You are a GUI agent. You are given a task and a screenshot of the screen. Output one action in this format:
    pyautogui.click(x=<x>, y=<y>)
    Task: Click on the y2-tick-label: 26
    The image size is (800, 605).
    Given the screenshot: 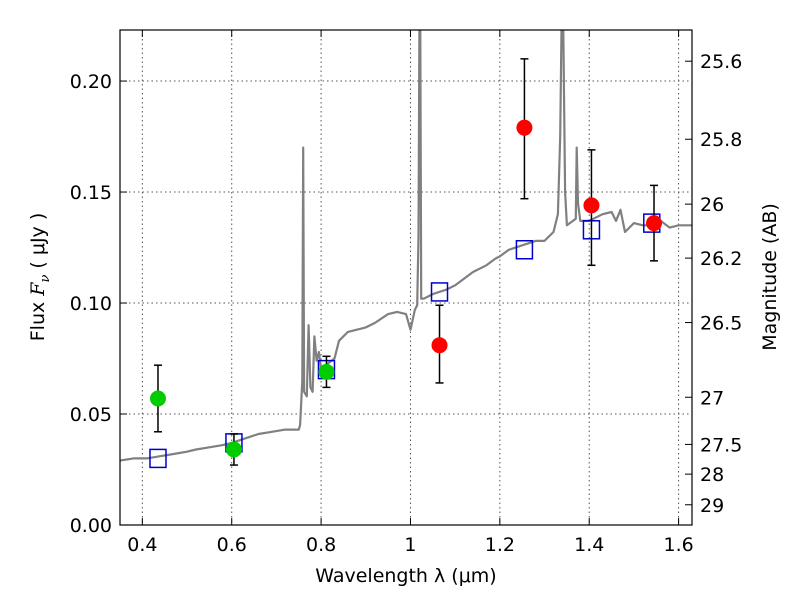 What is the action you would take?
    pyautogui.click(x=712, y=205)
    